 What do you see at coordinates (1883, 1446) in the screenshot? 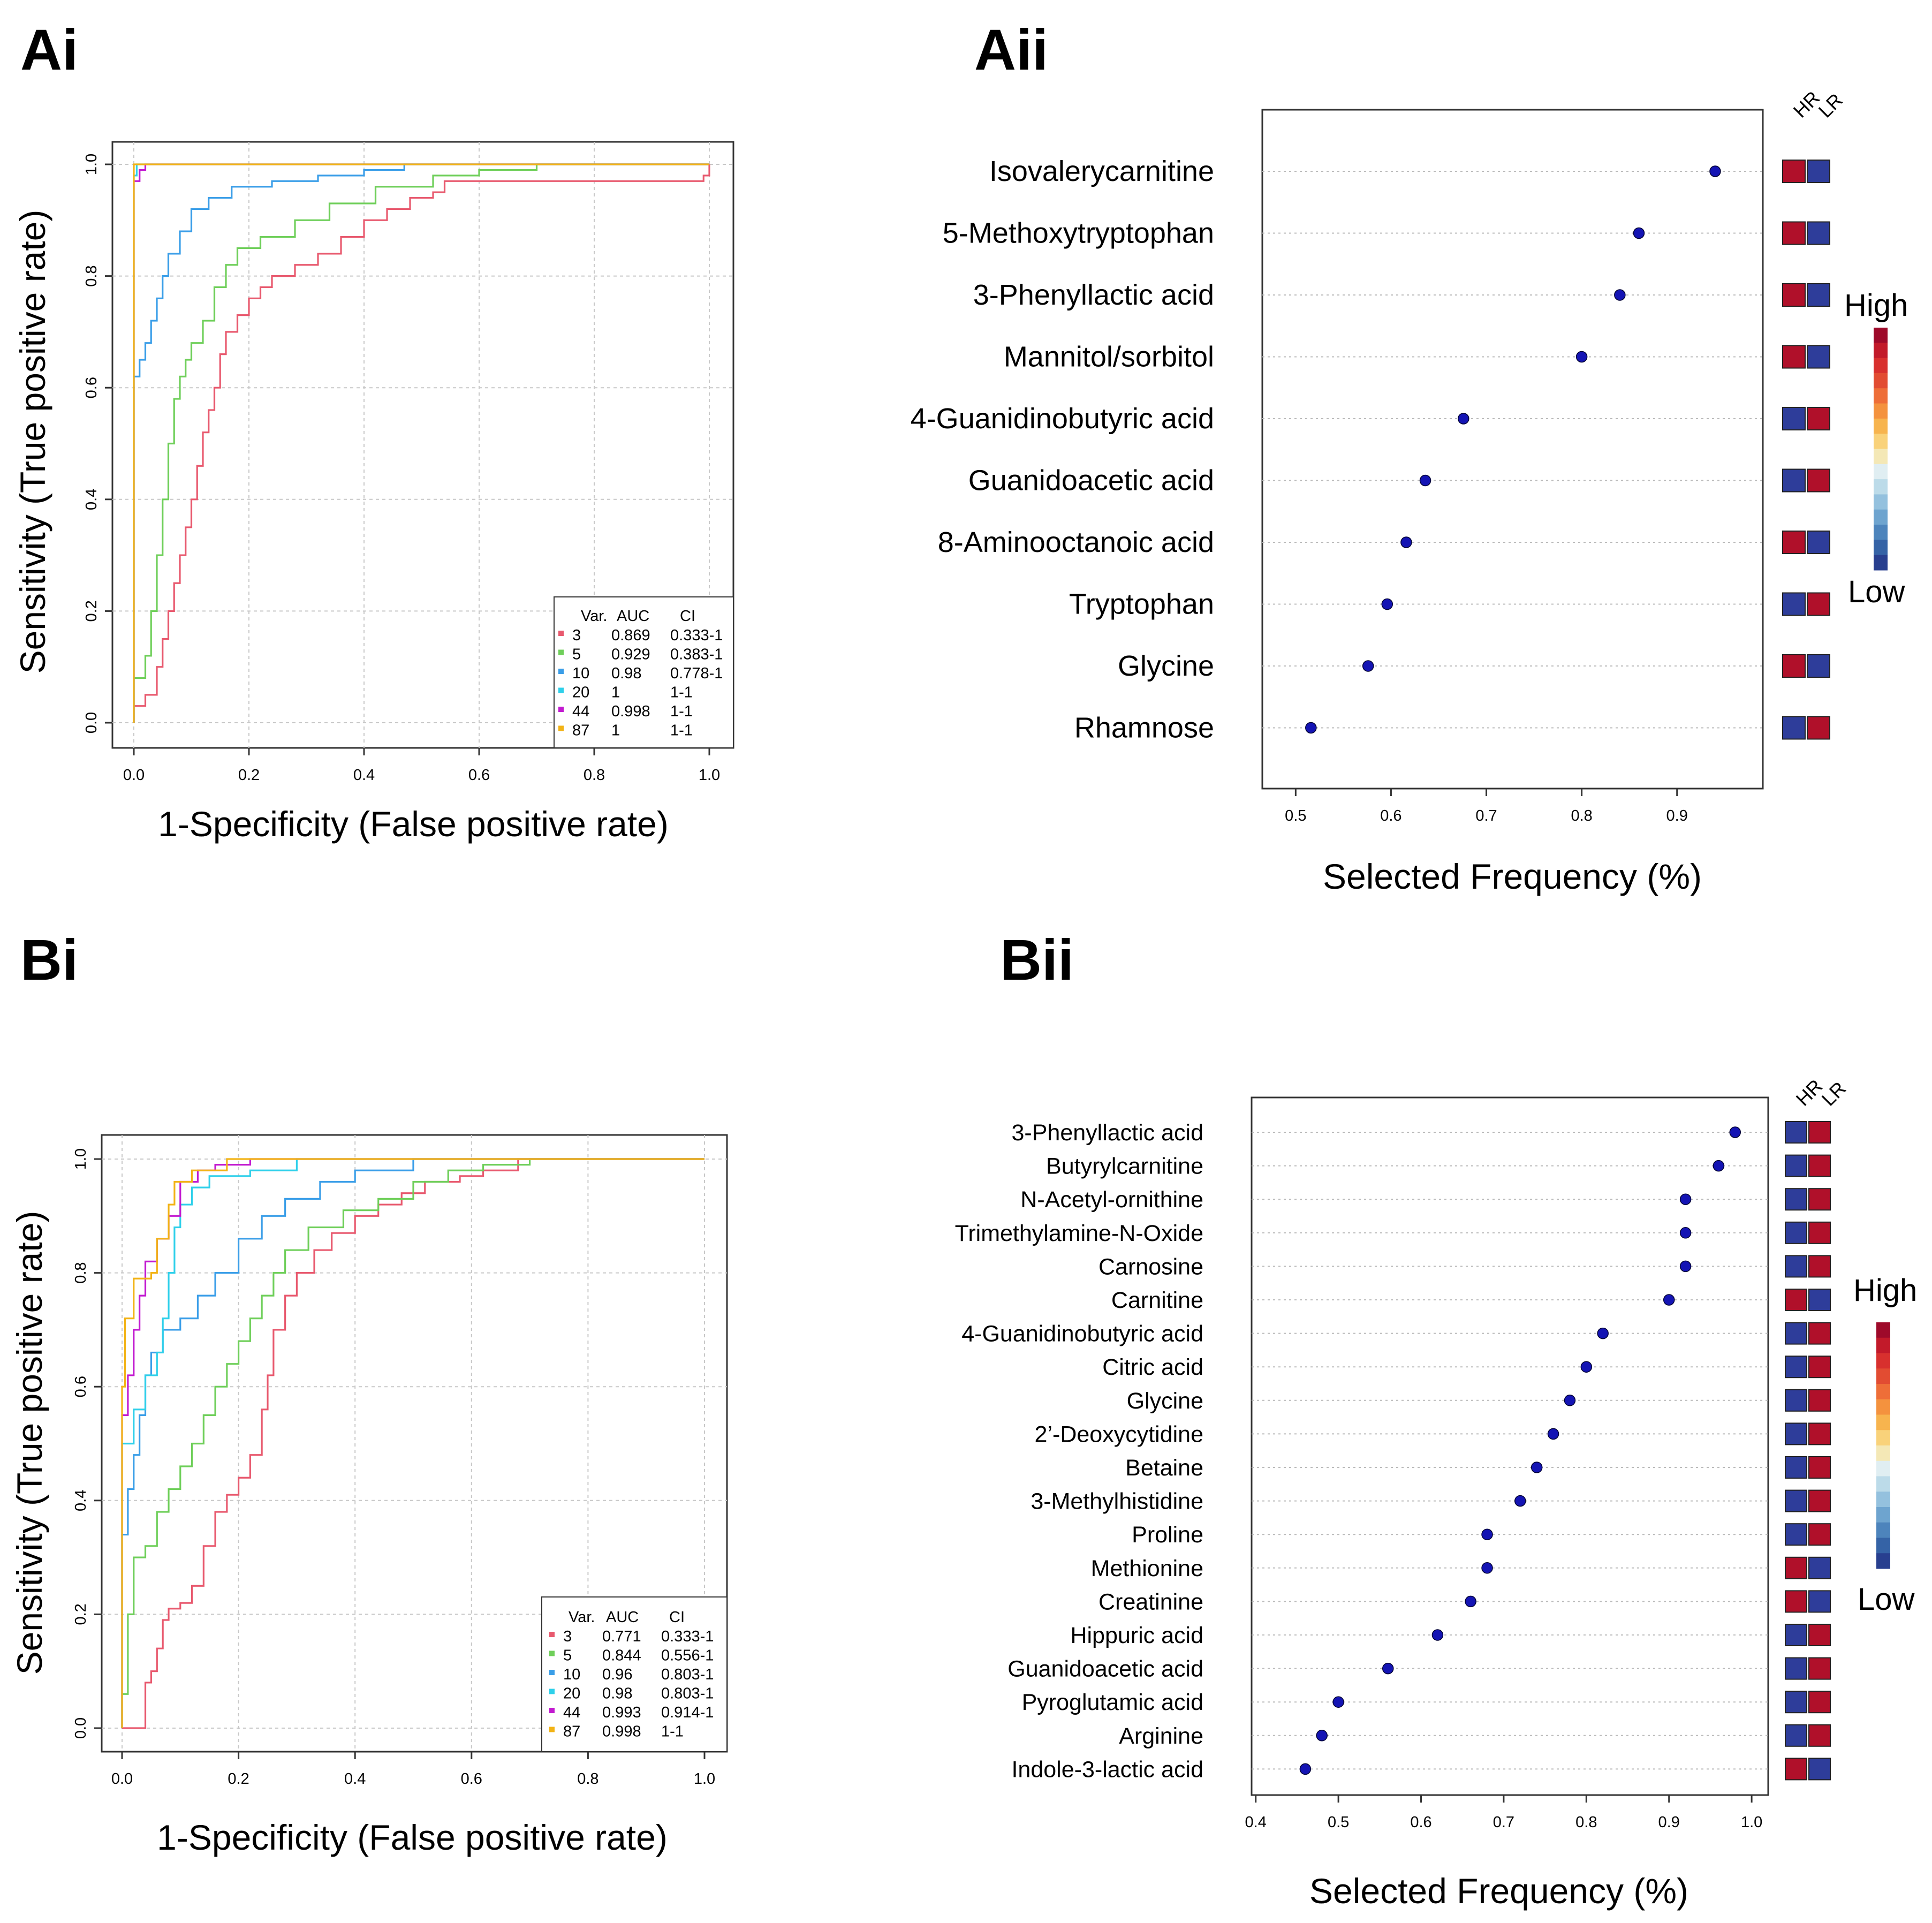
I see `color-scale-bii` at bounding box center [1883, 1446].